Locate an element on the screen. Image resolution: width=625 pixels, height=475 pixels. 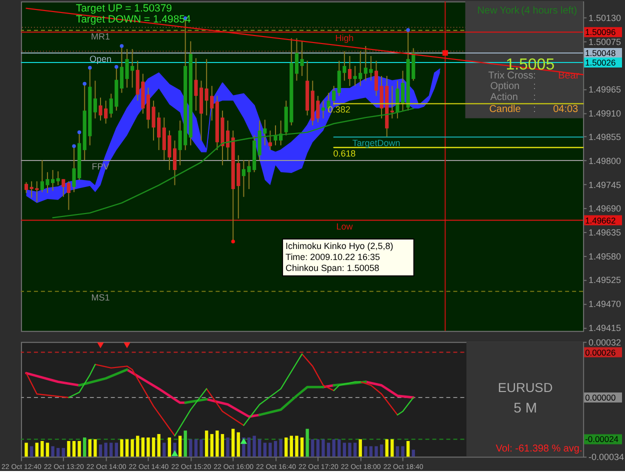
ref-line-label: 1.50026 is located at coordinates (600, 62).